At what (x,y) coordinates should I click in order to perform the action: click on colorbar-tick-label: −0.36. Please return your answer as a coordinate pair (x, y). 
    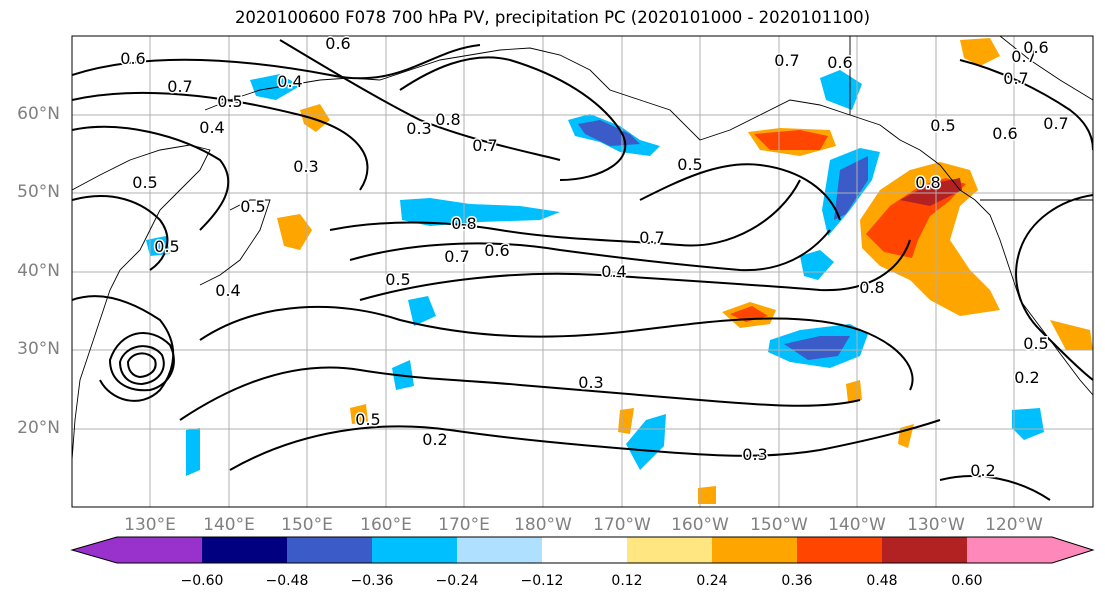
    Looking at the image, I should click on (372, 581).